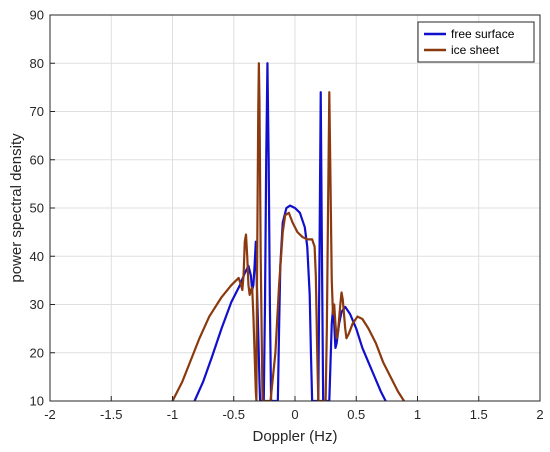  What do you see at coordinates (37, 63) in the screenshot?
I see `y-tick-label: 80` at bounding box center [37, 63].